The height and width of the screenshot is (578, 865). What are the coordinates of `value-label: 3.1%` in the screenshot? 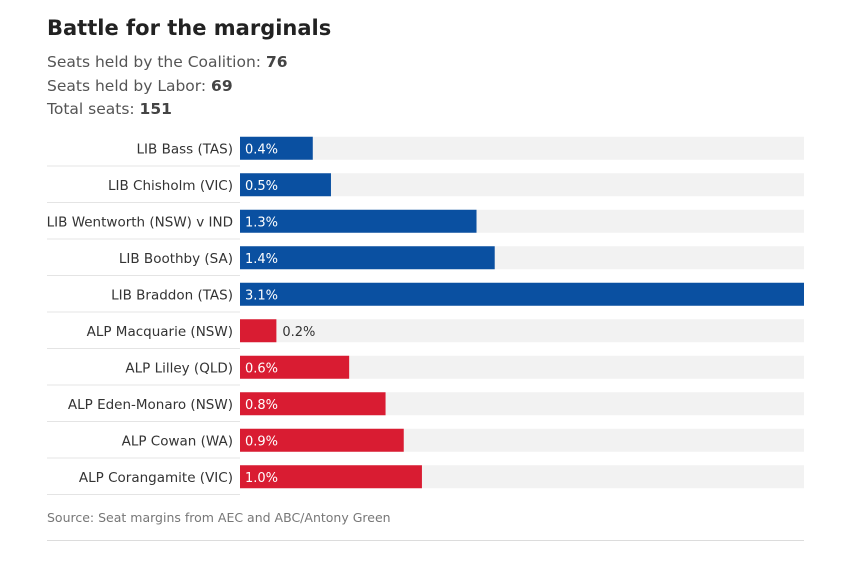 It's located at (261, 295).